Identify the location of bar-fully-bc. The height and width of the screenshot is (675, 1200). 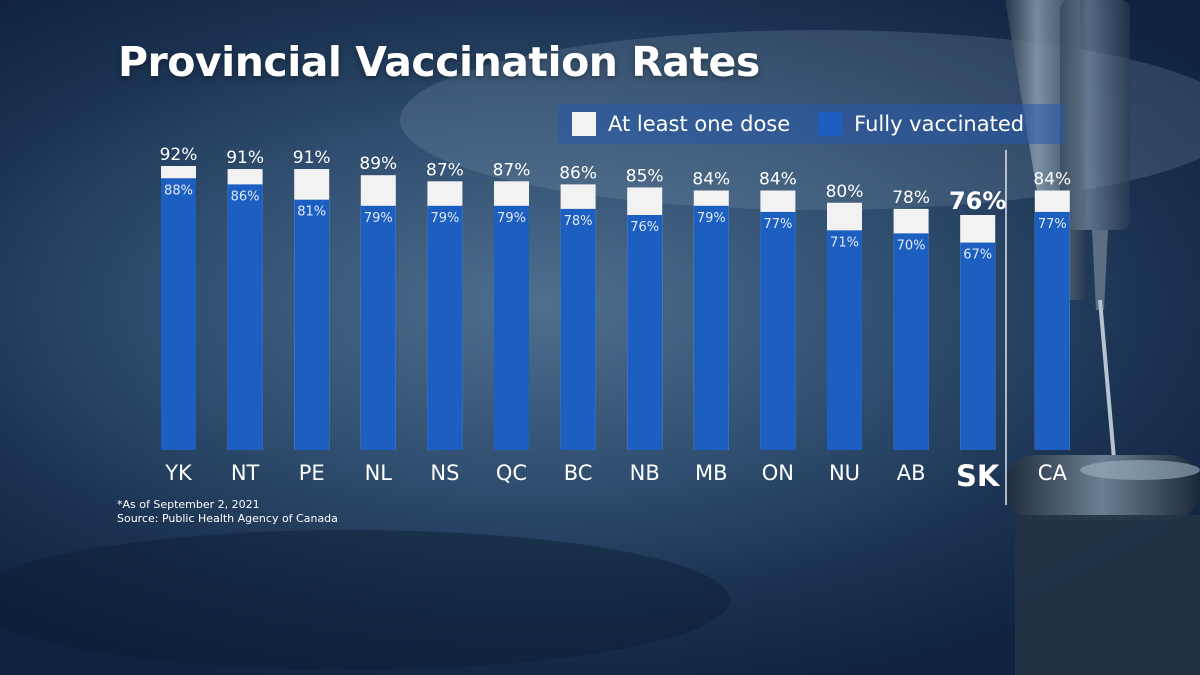
(578, 329).